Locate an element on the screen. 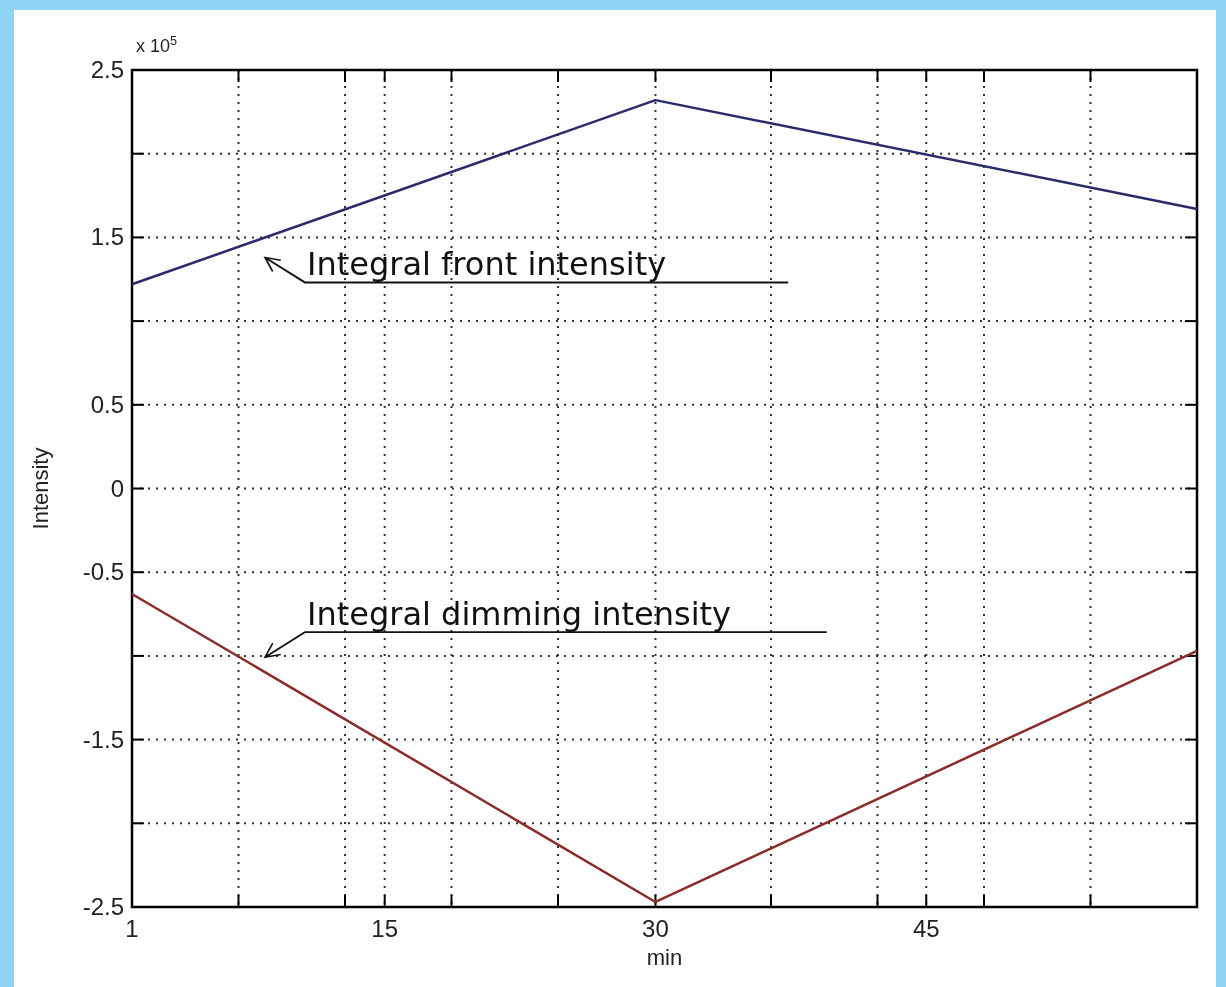 The image size is (1226, 987). annotation: Integral front intensity is located at coordinates (487, 264).